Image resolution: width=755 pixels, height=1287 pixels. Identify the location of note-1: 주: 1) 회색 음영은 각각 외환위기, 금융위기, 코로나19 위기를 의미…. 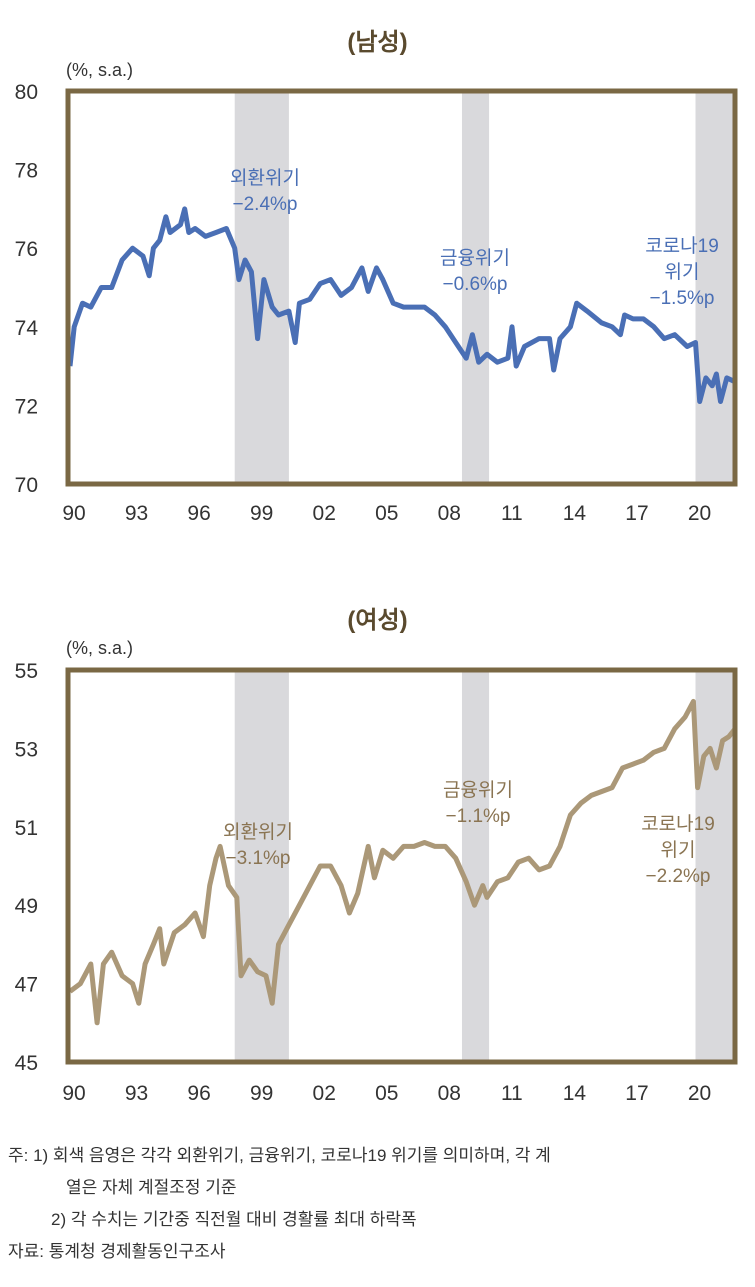
(279, 1155).